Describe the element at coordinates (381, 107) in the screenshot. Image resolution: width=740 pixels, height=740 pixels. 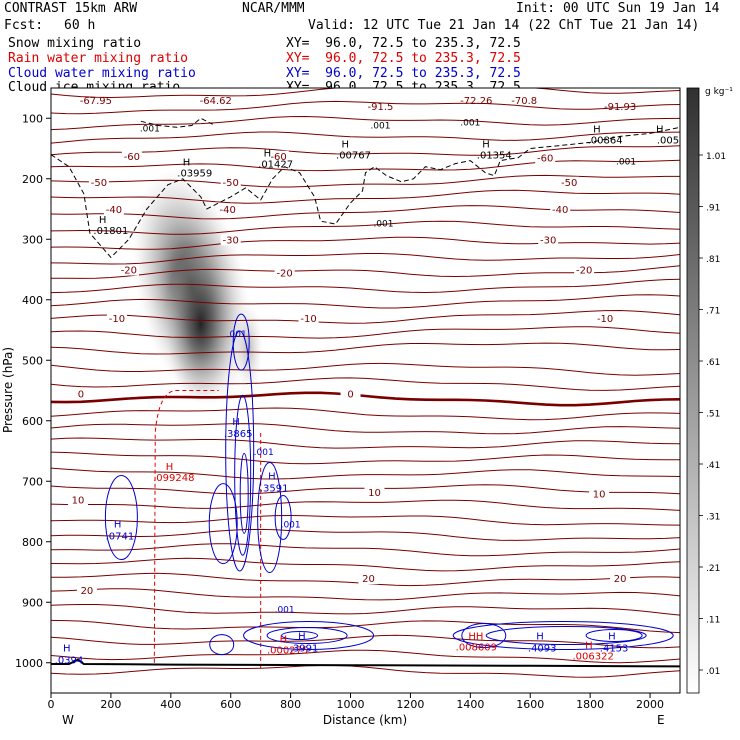
I see `low-value-label: -91.5` at that location.